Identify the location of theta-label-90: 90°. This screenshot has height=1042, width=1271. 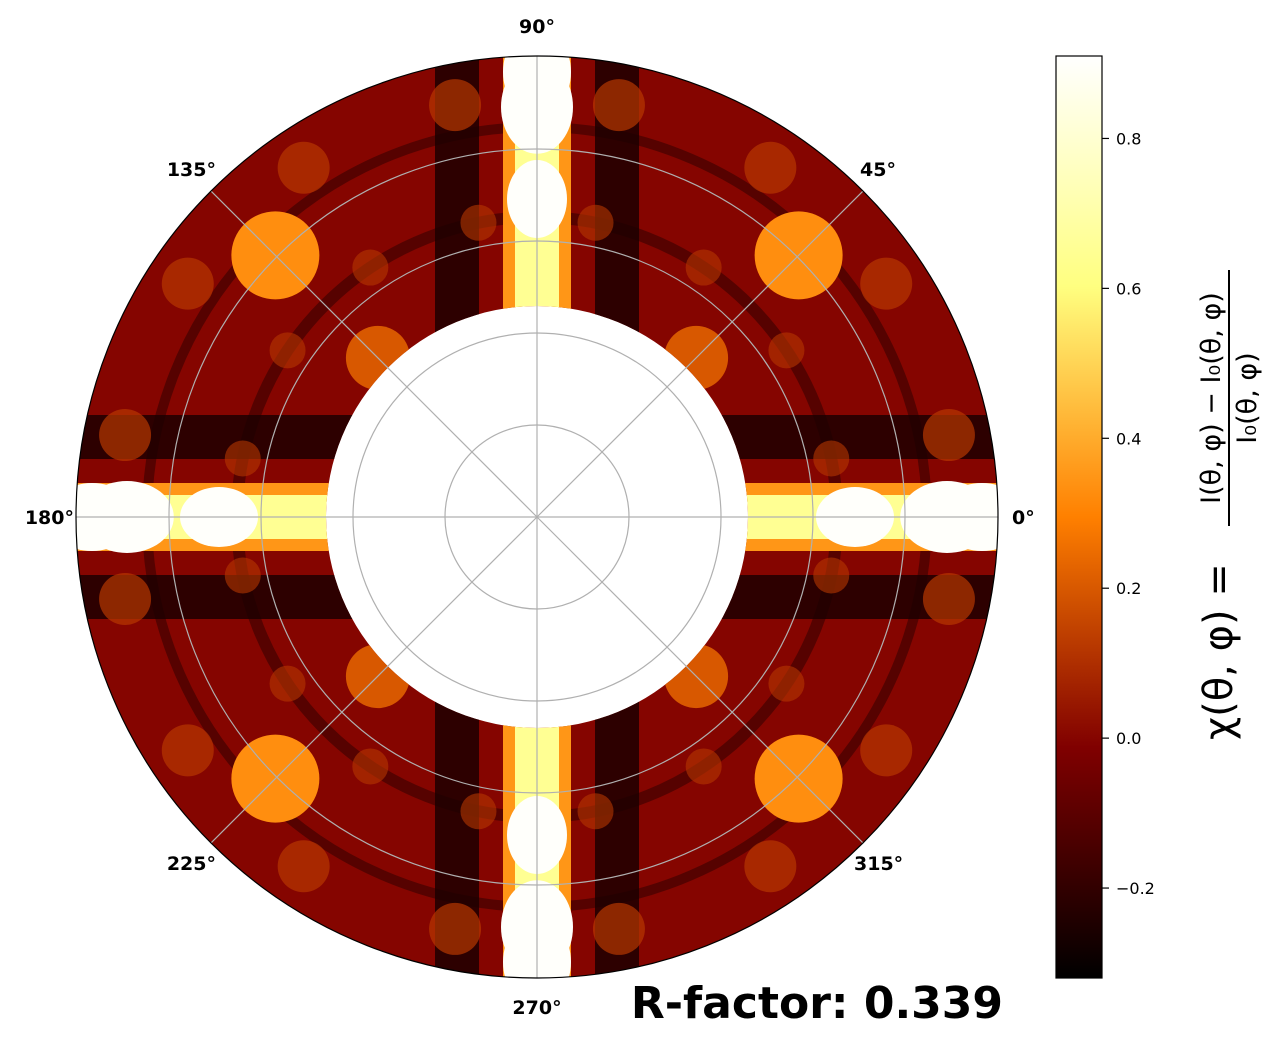
(537, 27).